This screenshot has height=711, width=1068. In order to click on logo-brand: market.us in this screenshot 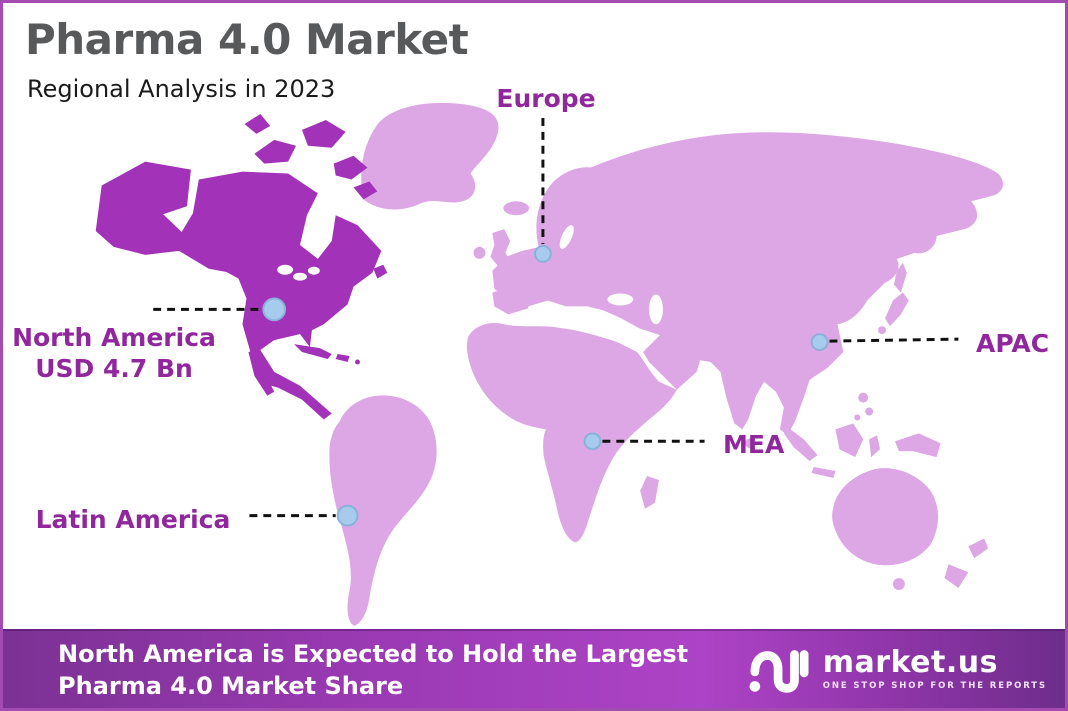, I will do `click(910, 662)`.